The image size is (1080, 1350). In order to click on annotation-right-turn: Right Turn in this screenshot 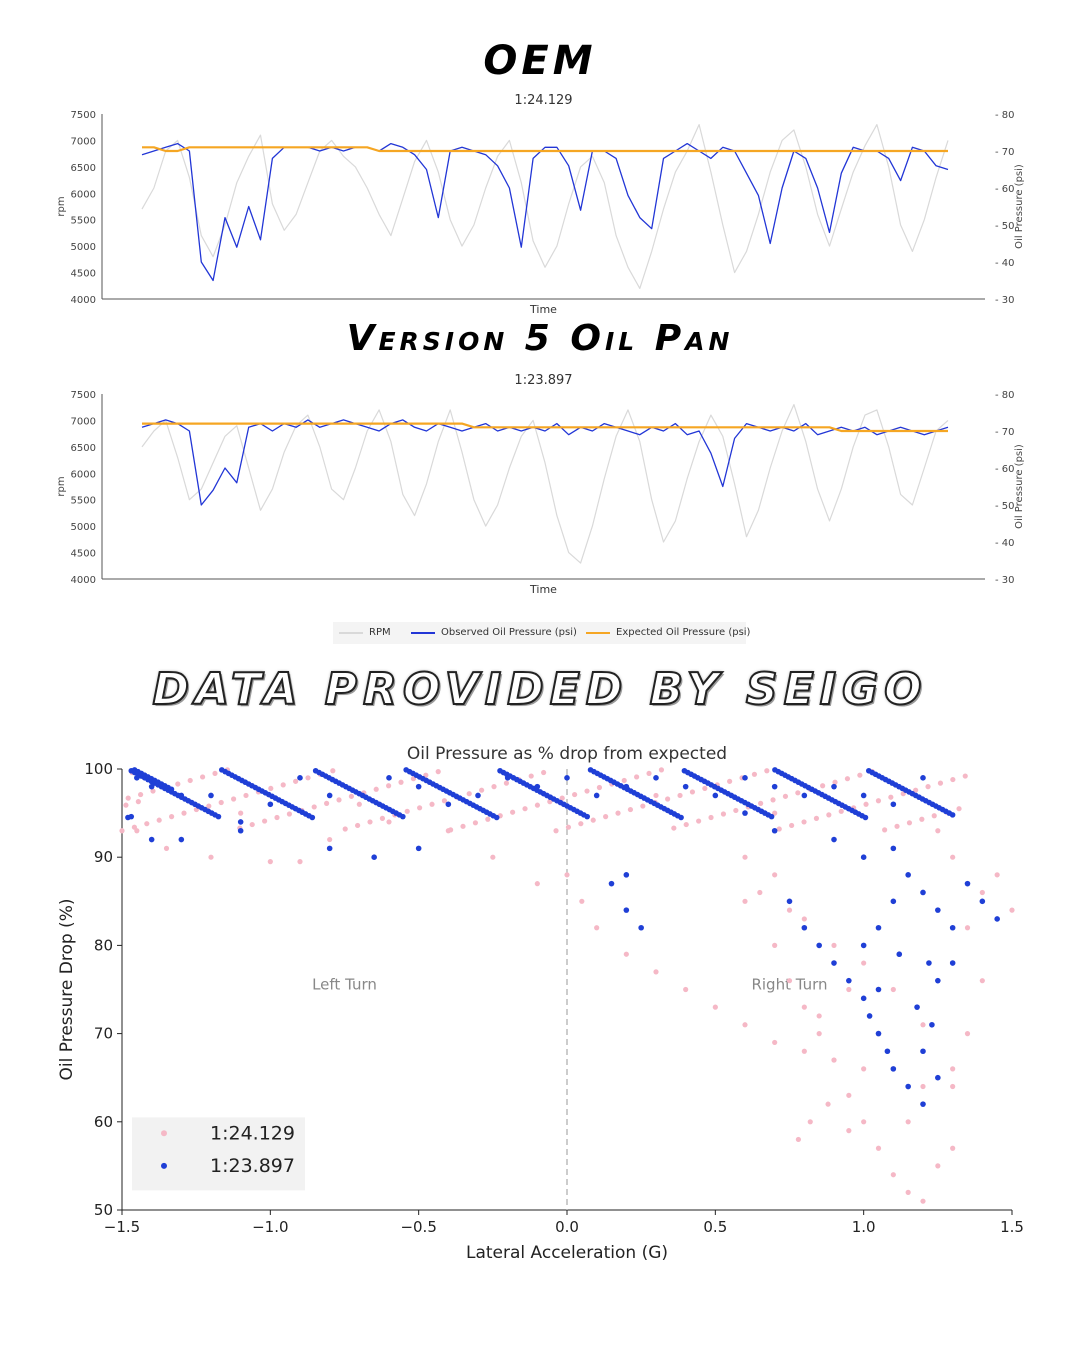, I will do `click(789, 985)`.